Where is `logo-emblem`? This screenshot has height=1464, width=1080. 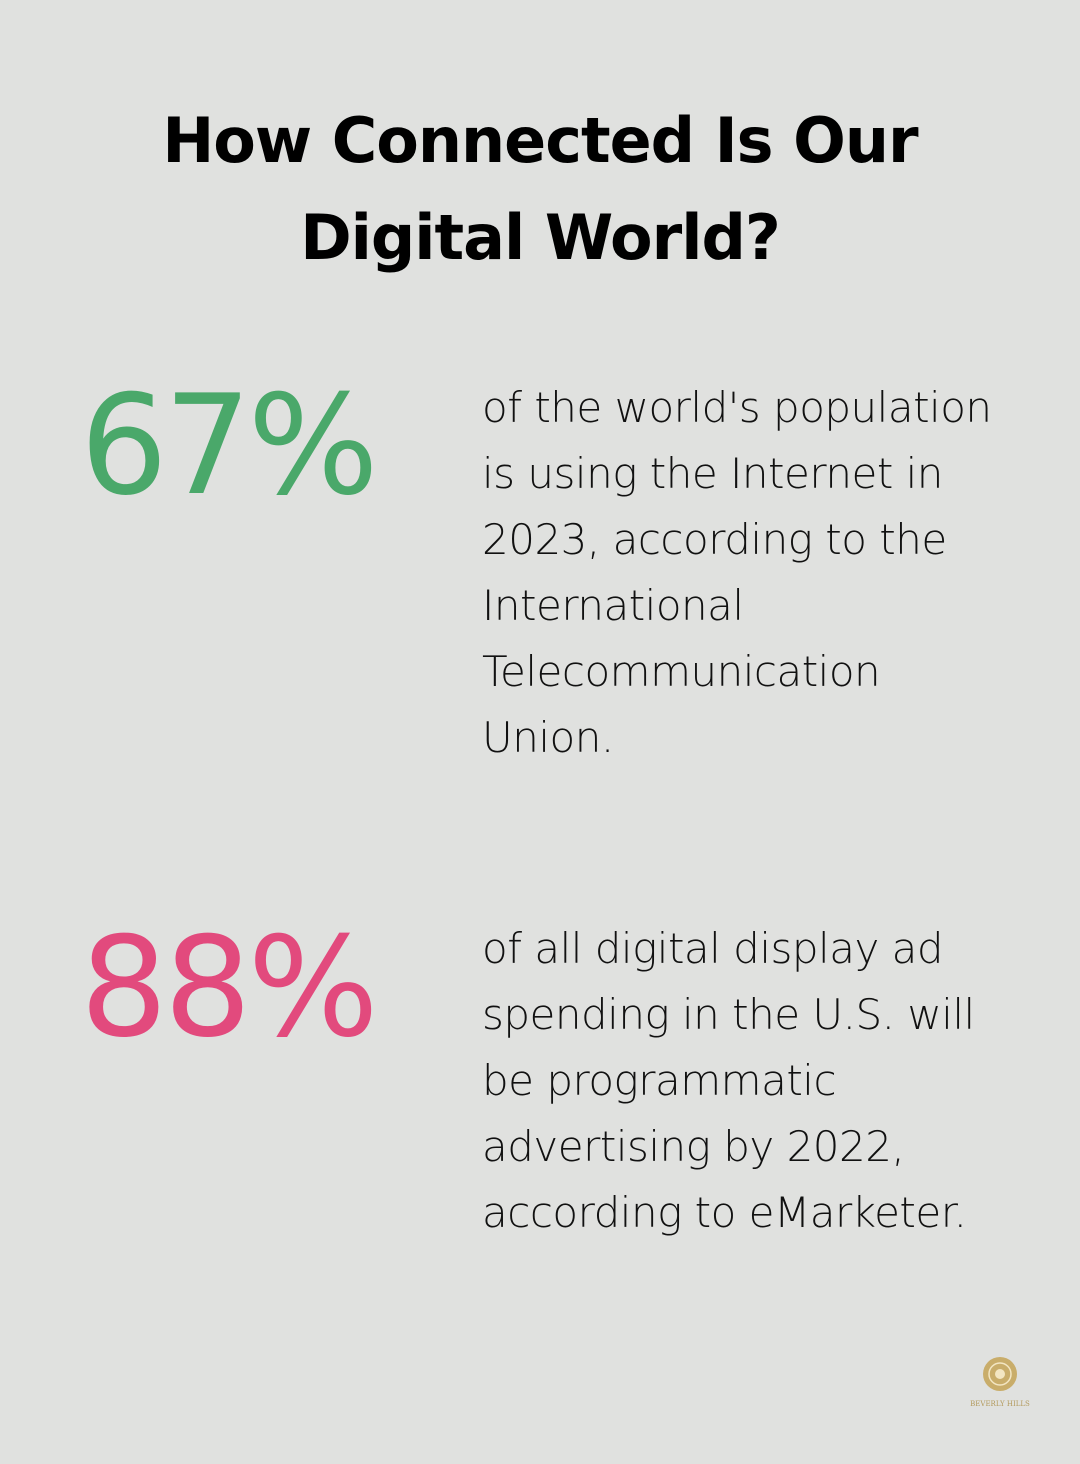
logo-emblem is located at coordinates (1000, 1374).